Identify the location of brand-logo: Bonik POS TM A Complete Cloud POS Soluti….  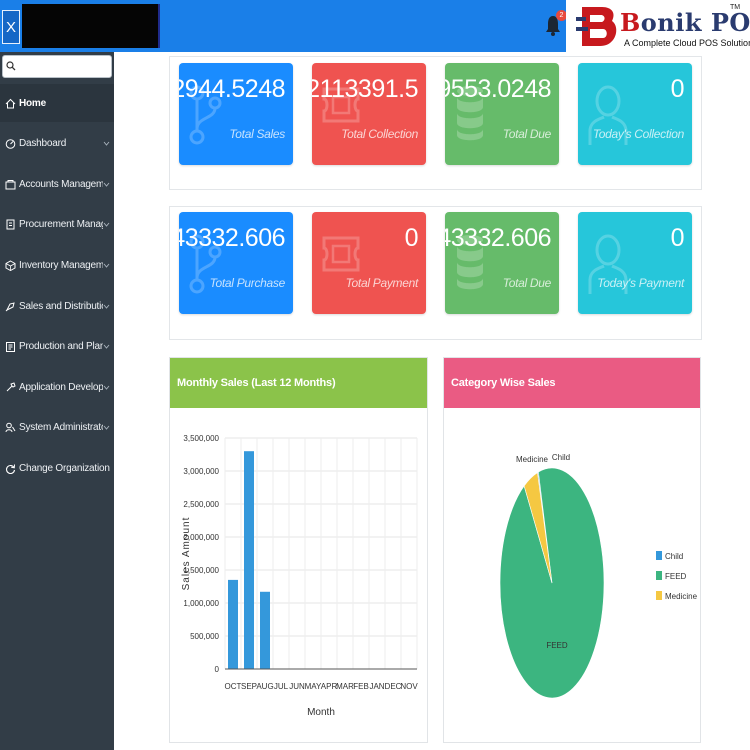
(658, 26).